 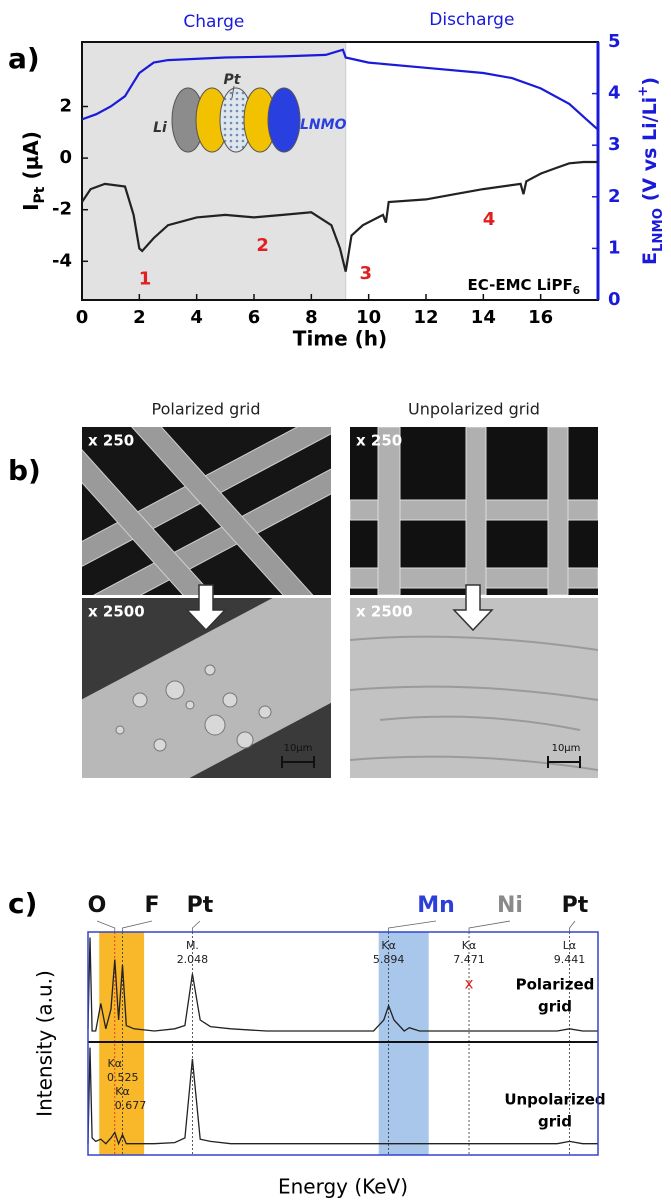 I want to click on y2-axis-label-part: +, so click(x=643, y=91).